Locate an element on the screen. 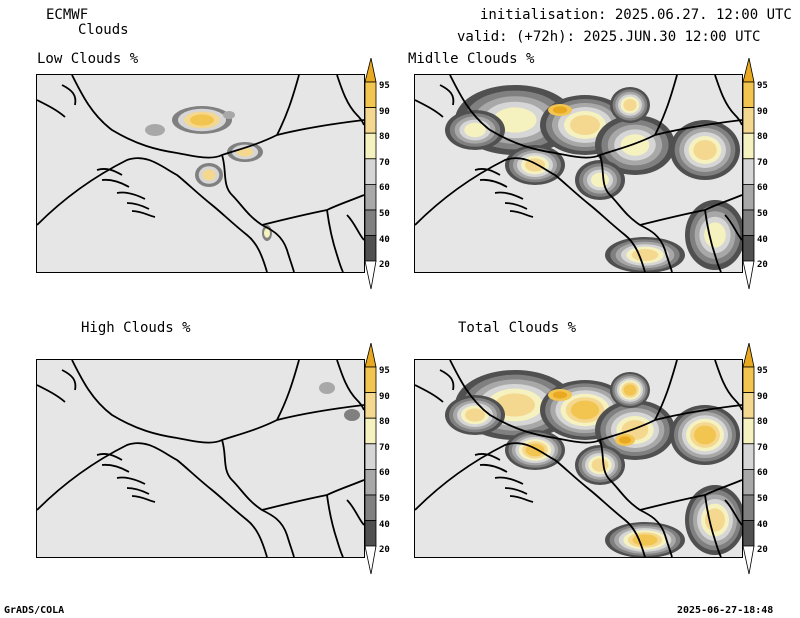 The image size is (800, 618). colorbar-tick-label: 90 is located at coordinates (762, 396).